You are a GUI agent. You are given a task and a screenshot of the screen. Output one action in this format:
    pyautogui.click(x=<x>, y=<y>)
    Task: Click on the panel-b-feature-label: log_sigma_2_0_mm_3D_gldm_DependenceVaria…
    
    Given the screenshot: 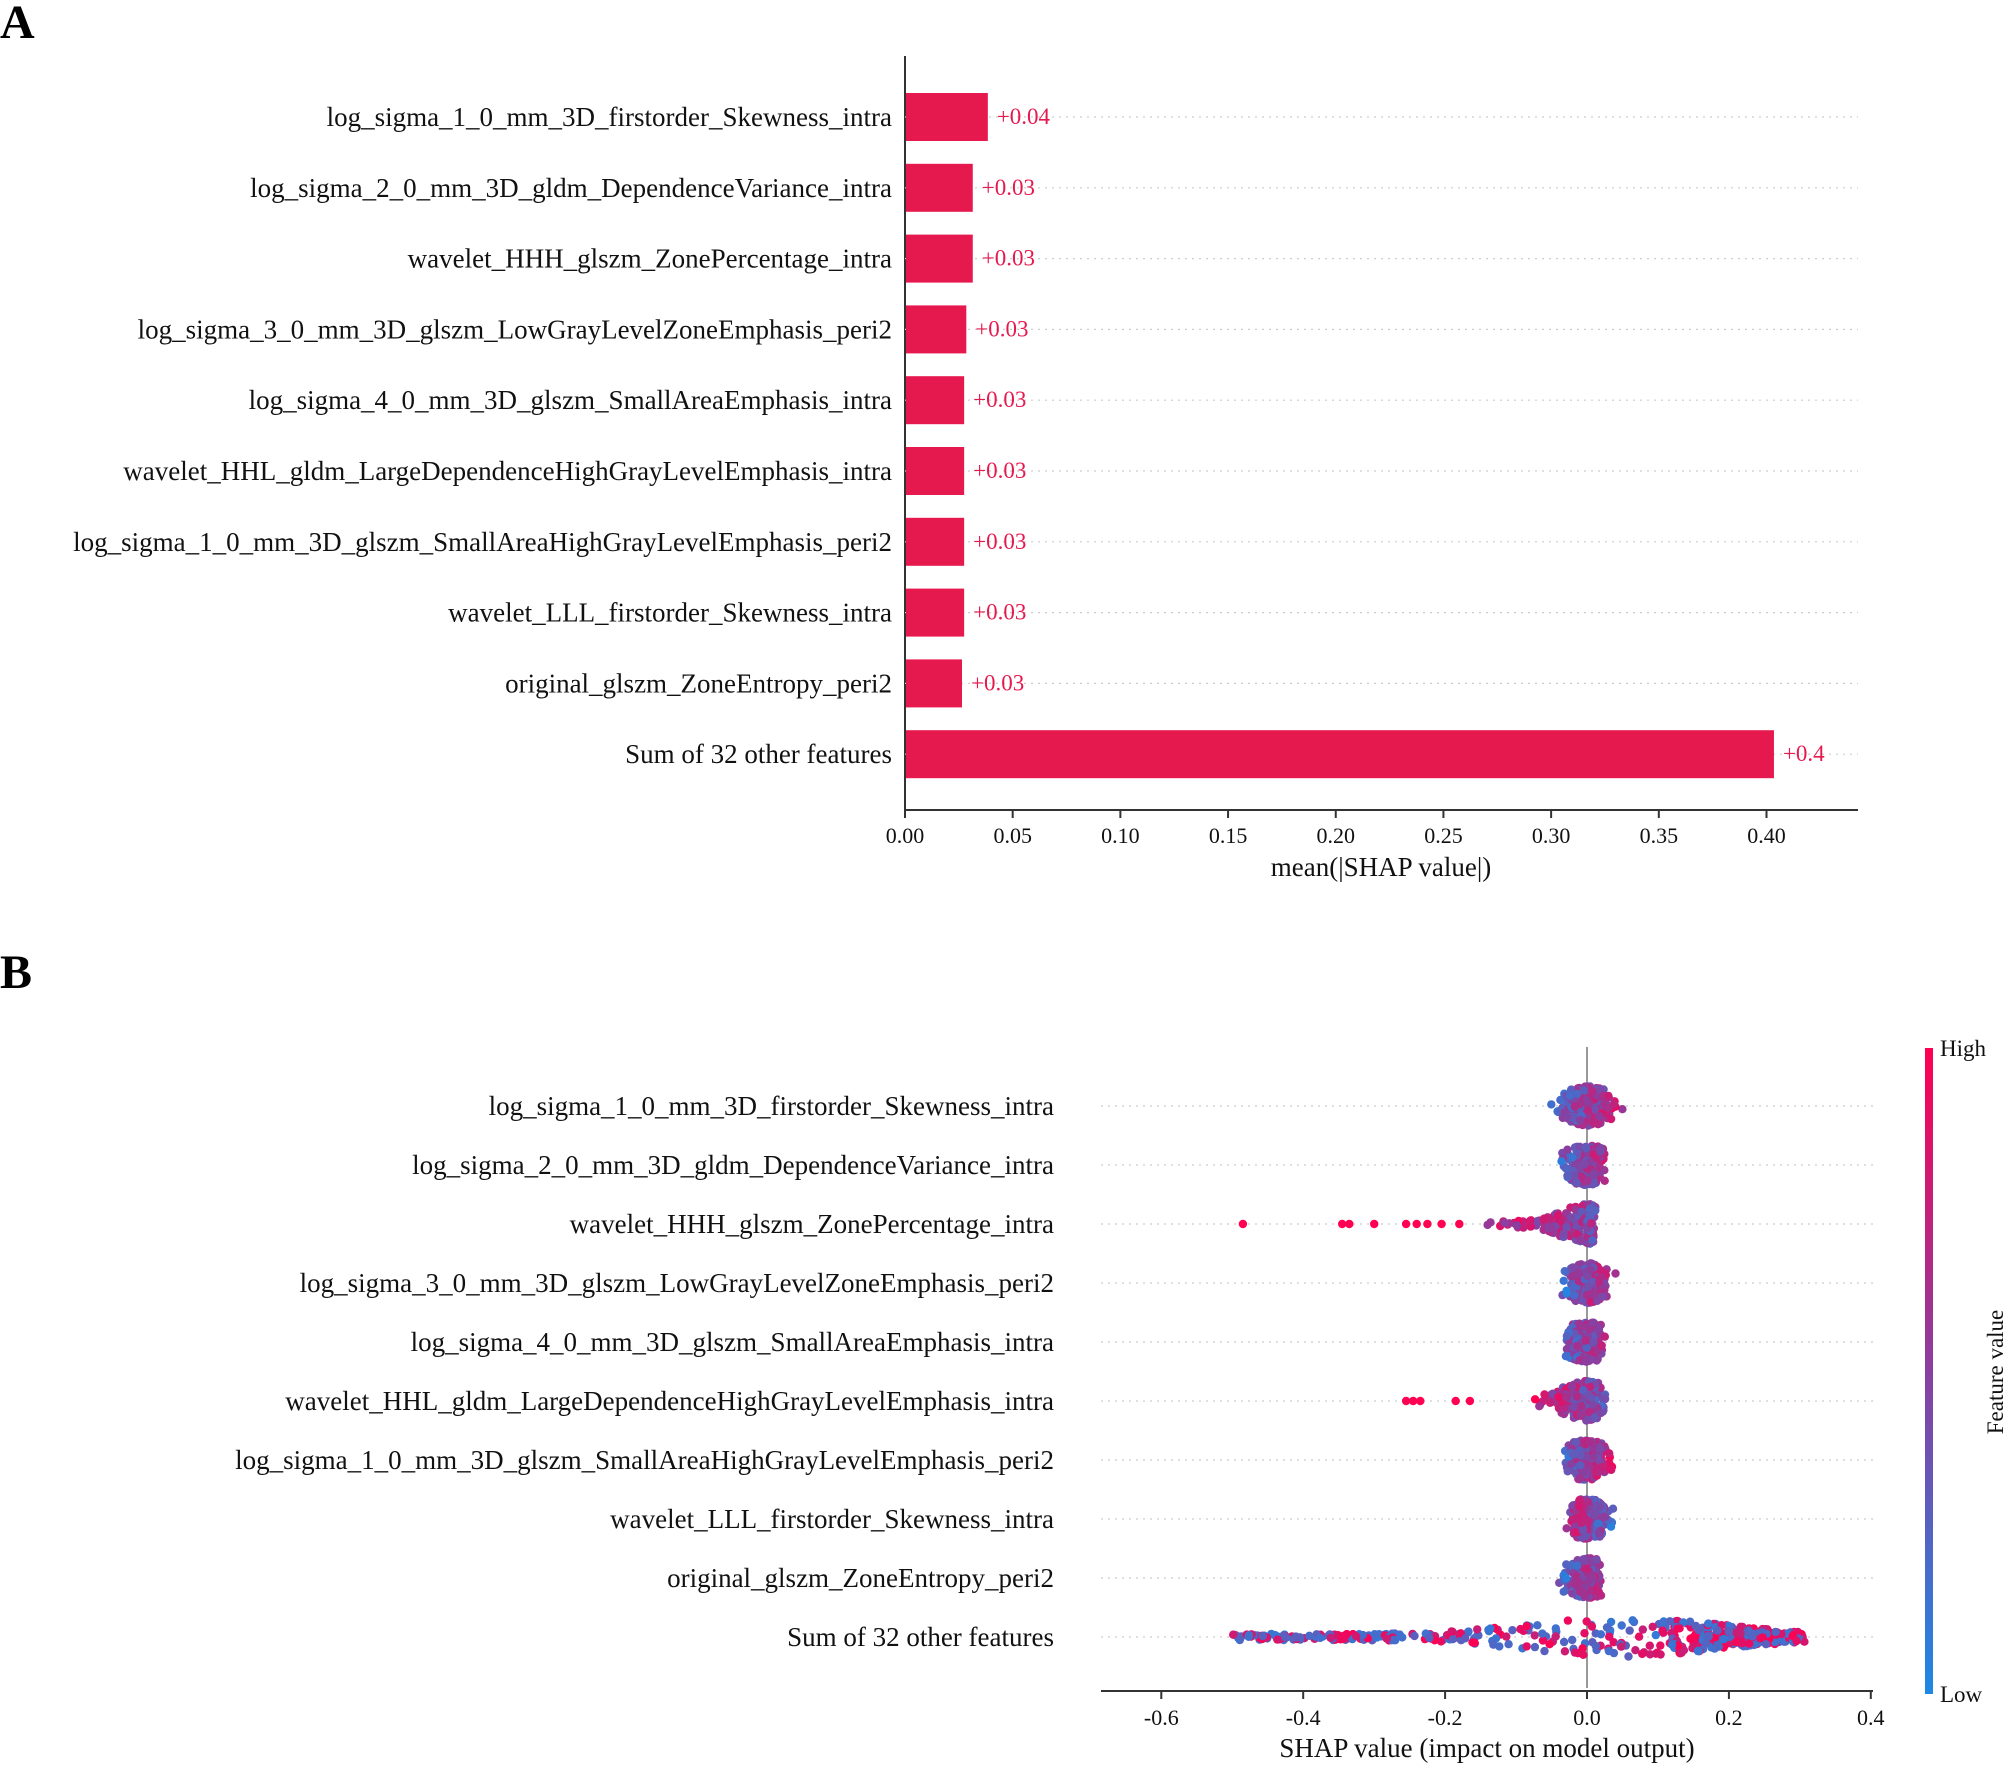 What is the action you would take?
    pyautogui.click(x=733, y=1165)
    